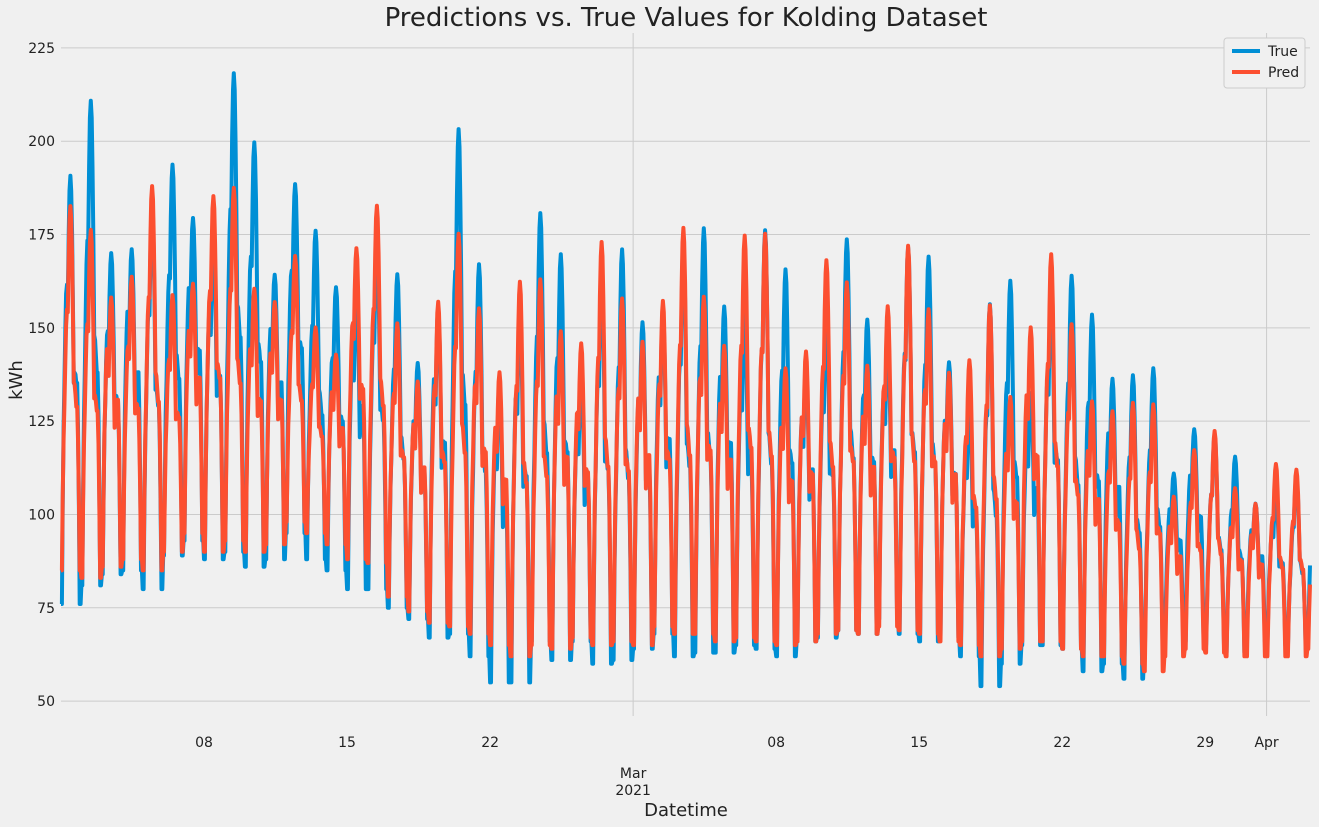  Describe the element at coordinates (41, 49) in the screenshot. I see `y-tick-label: 225` at that location.